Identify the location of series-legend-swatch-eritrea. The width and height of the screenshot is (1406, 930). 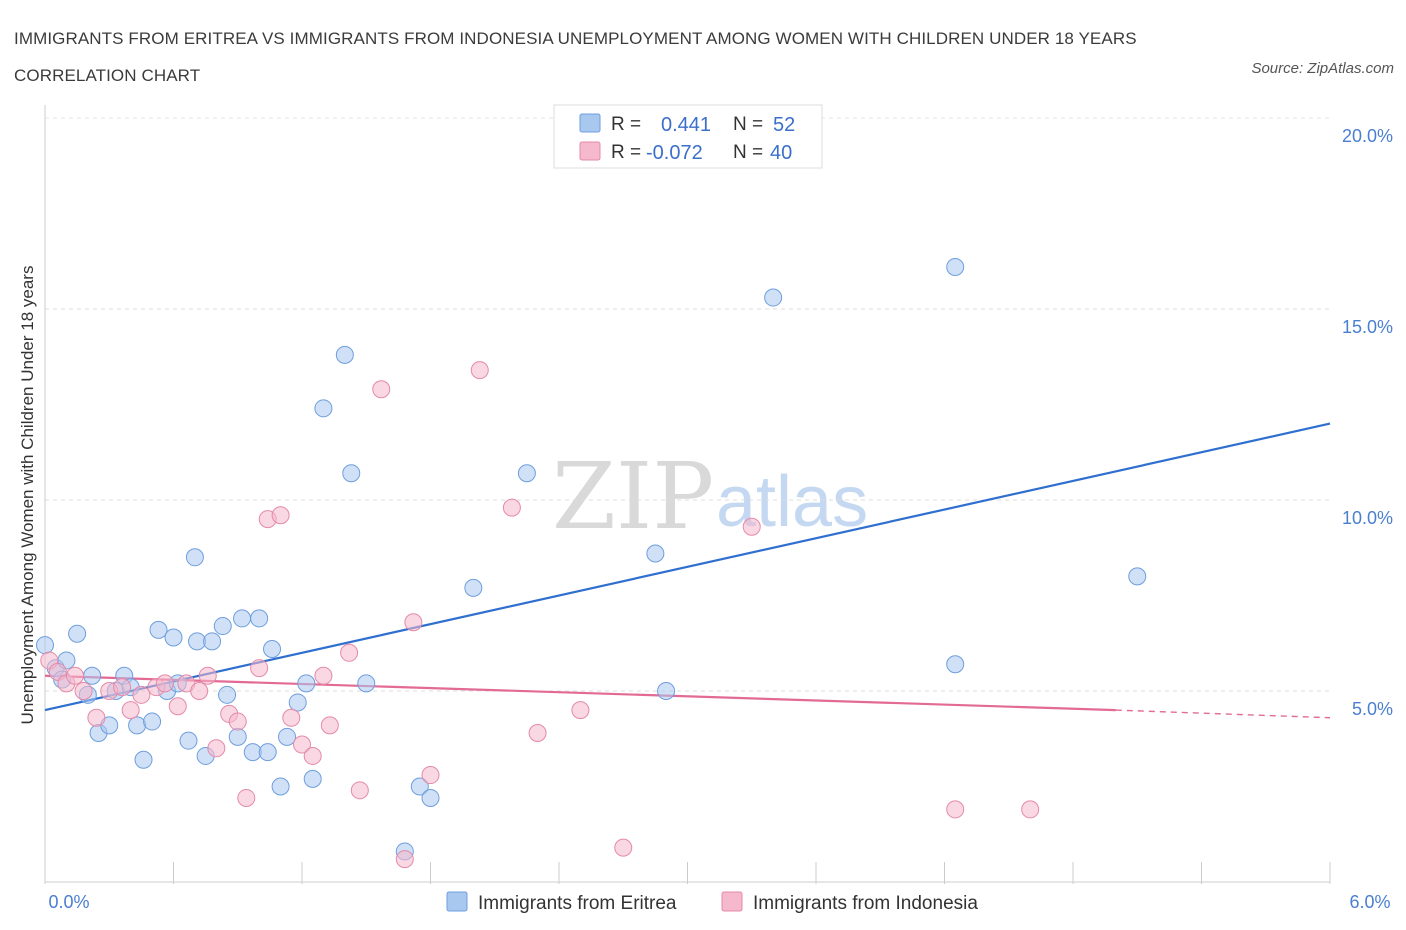
(457, 901).